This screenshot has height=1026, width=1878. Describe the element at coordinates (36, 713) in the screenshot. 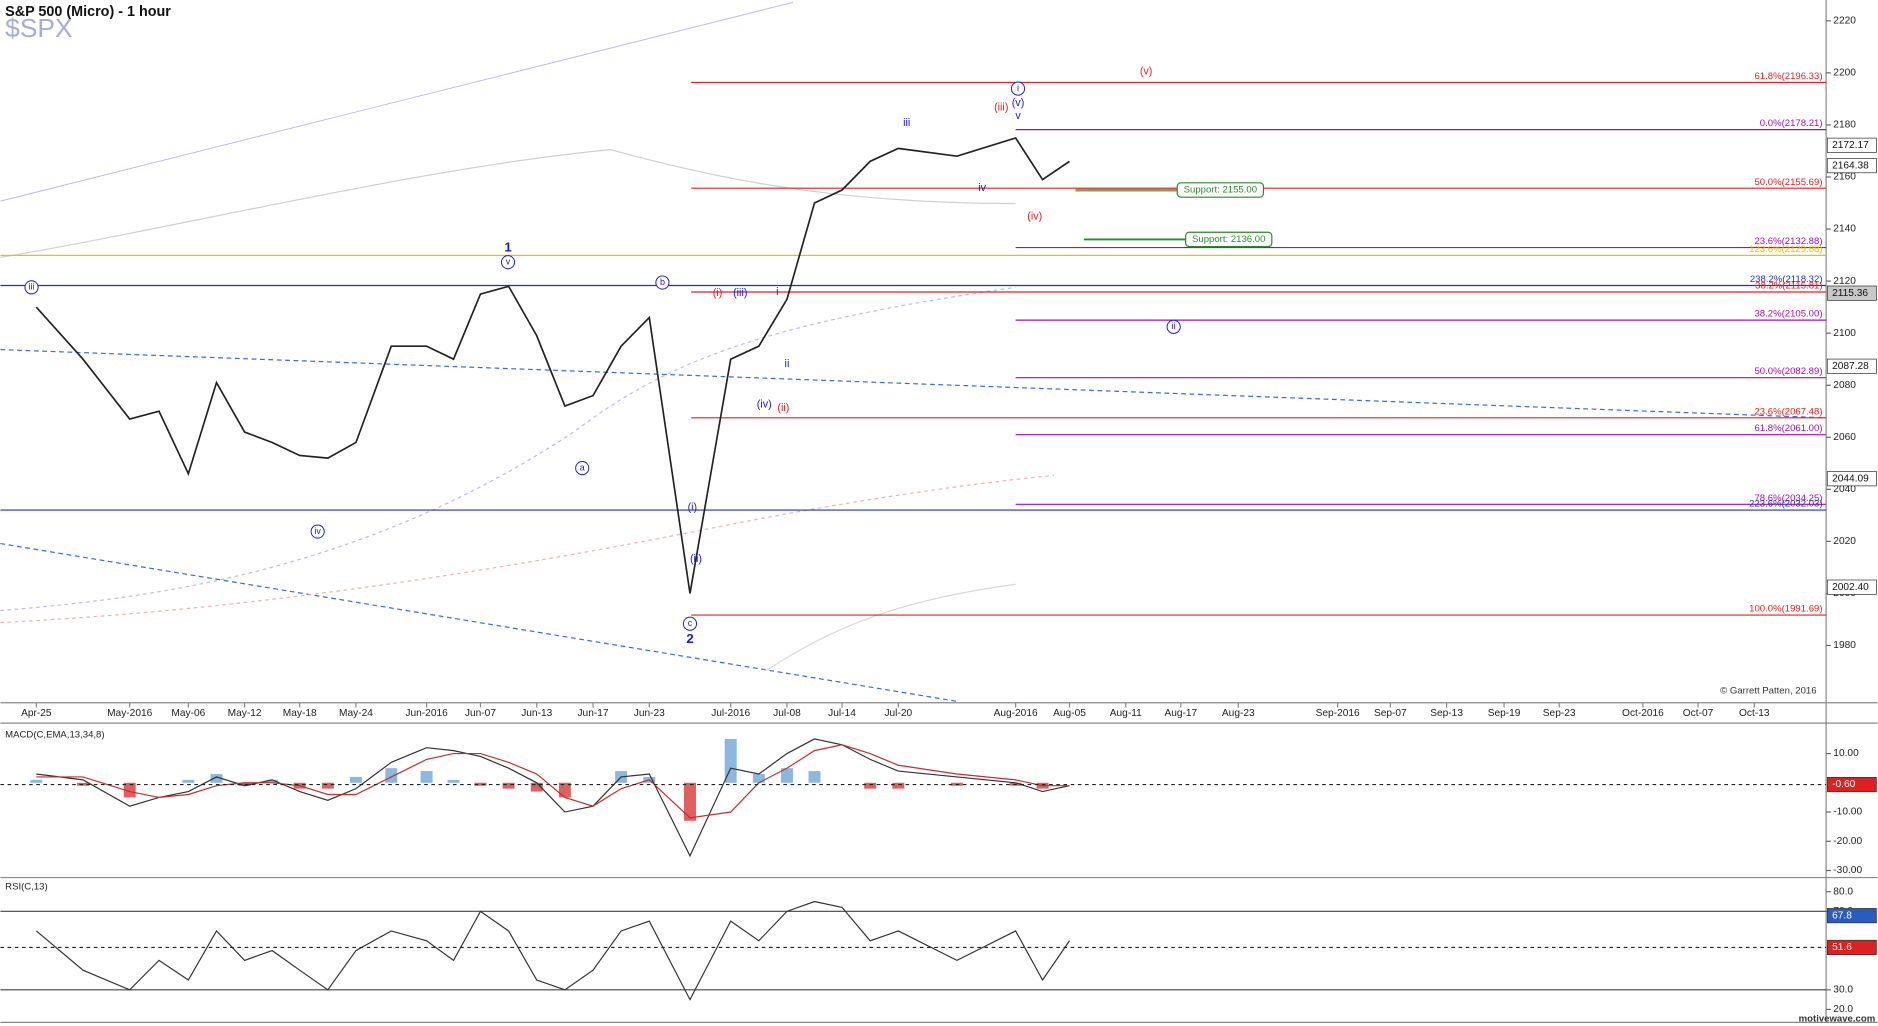

I see `x-tick-label: Apr-25` at that location.